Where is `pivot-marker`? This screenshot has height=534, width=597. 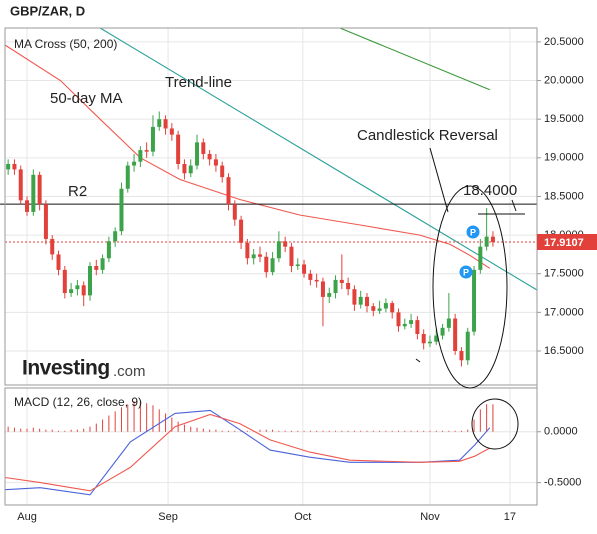 pivot-marker is located at coordinates (473, 232).